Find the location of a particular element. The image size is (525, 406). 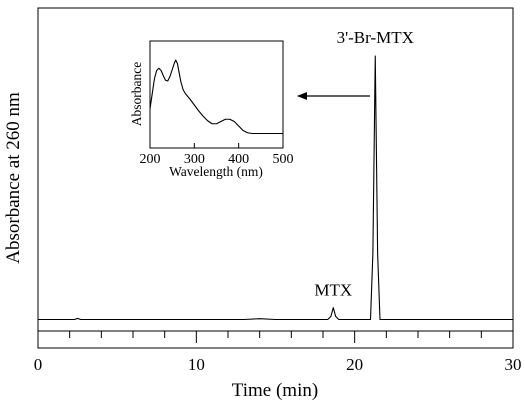

peak-label-3-br-mtx: 3'-Br-MTX is located at coordinates (375, 37).